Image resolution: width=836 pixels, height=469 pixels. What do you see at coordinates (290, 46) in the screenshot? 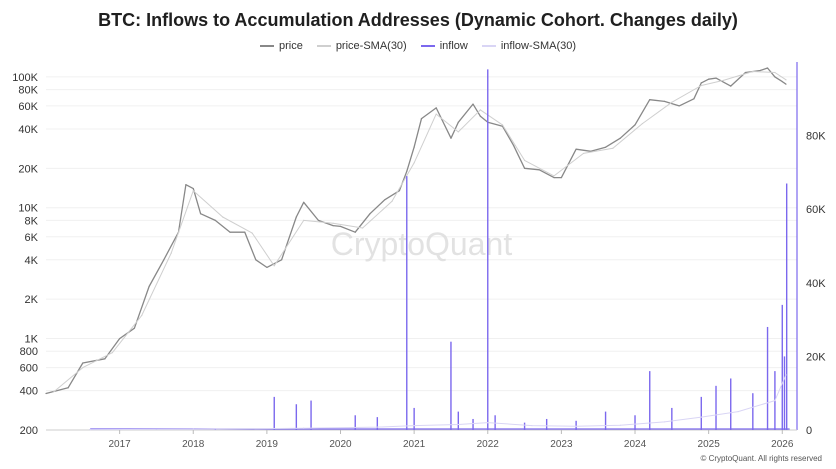
I see `legend-label-price: price` at bounding box center [290, 46].